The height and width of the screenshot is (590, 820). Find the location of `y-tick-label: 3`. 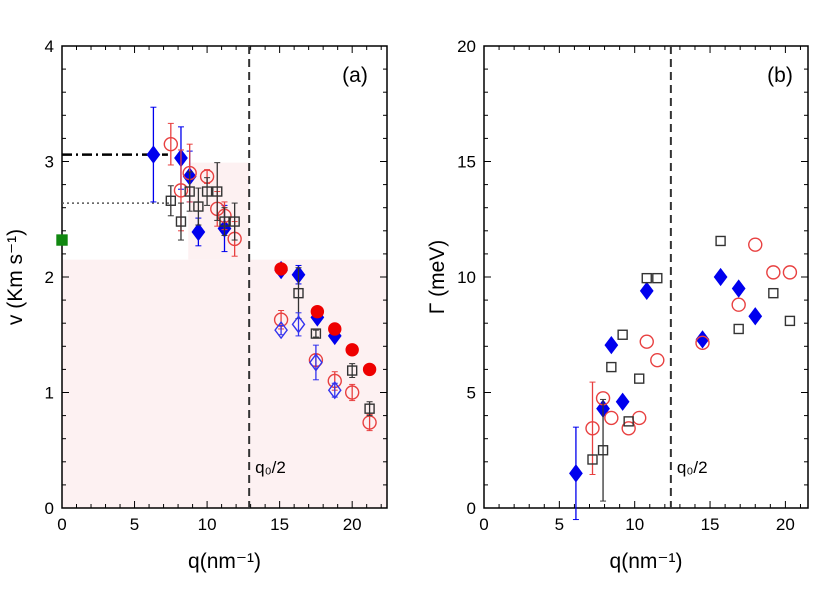

y-tick-label: 3 is located at coordinates (49, 162).